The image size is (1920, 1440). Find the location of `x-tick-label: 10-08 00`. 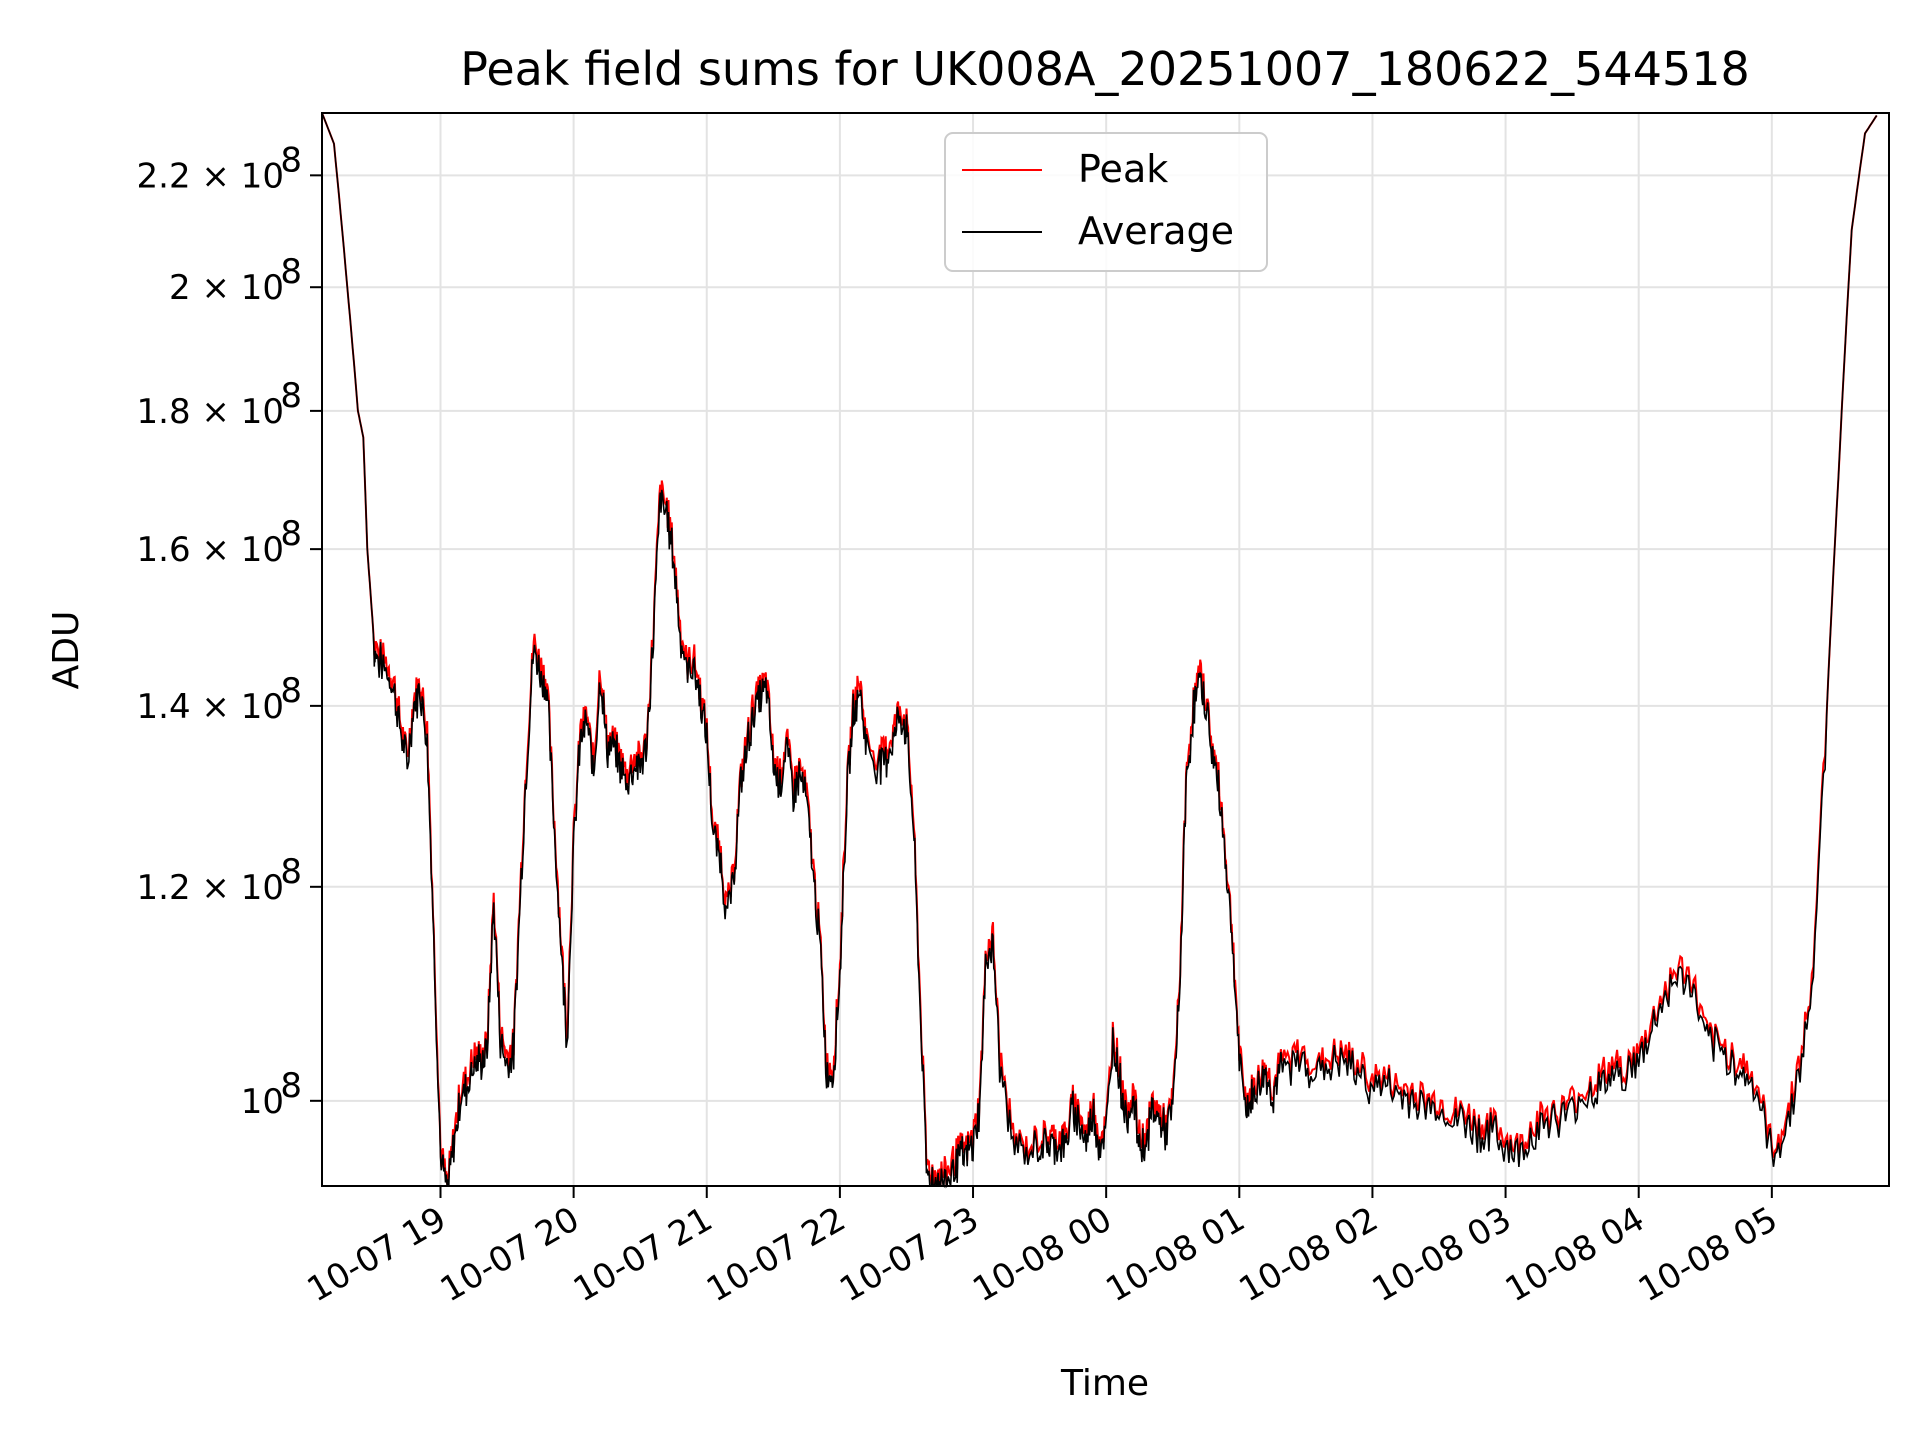

x-tick-label: 10-08 00 is located at coordinates (1042, 1254).